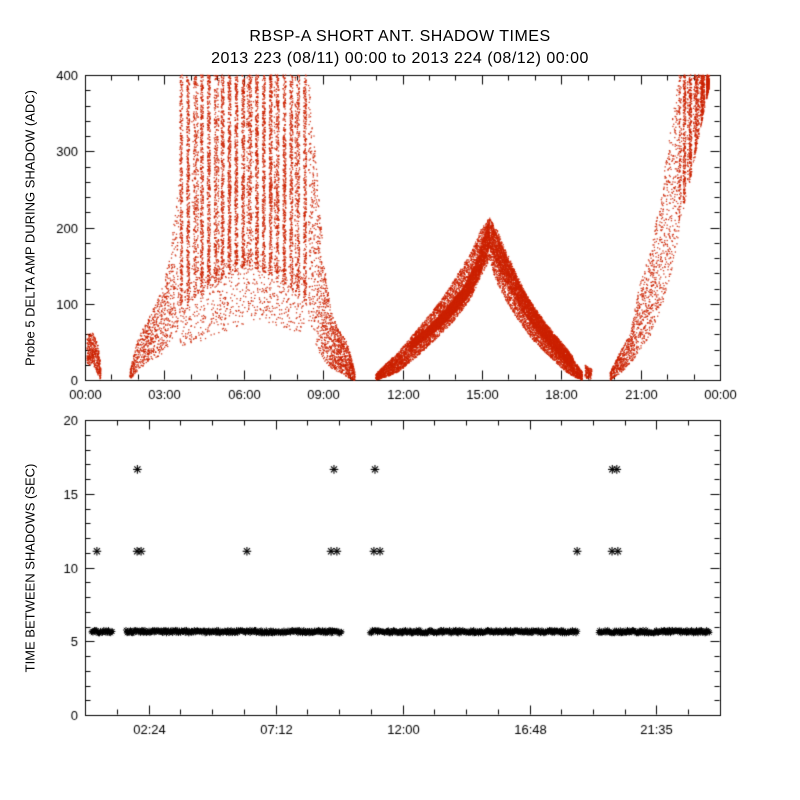 This screenshot has width=800, height=800. I want to click on top-y-axis-label: Probe 5 DELTA AMP DURING SHADOW (ADC), so click(30, 228).